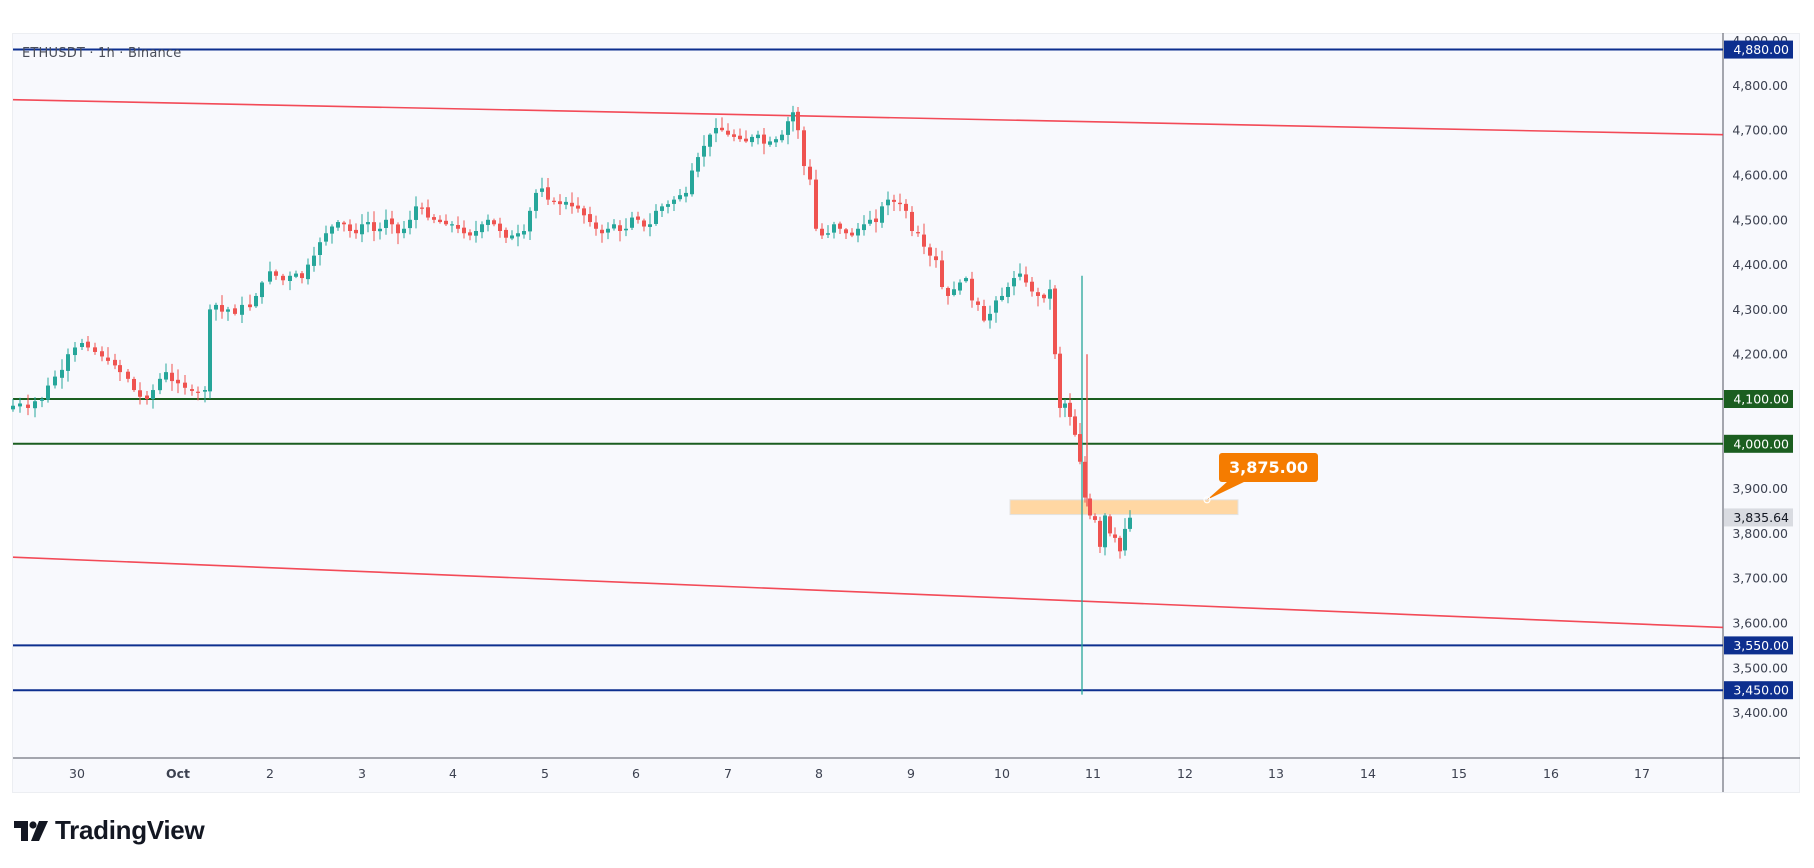 This screenshot has height=868, width=1814. I want to click on price-tick: 4,400.00, so click(1760, 264).